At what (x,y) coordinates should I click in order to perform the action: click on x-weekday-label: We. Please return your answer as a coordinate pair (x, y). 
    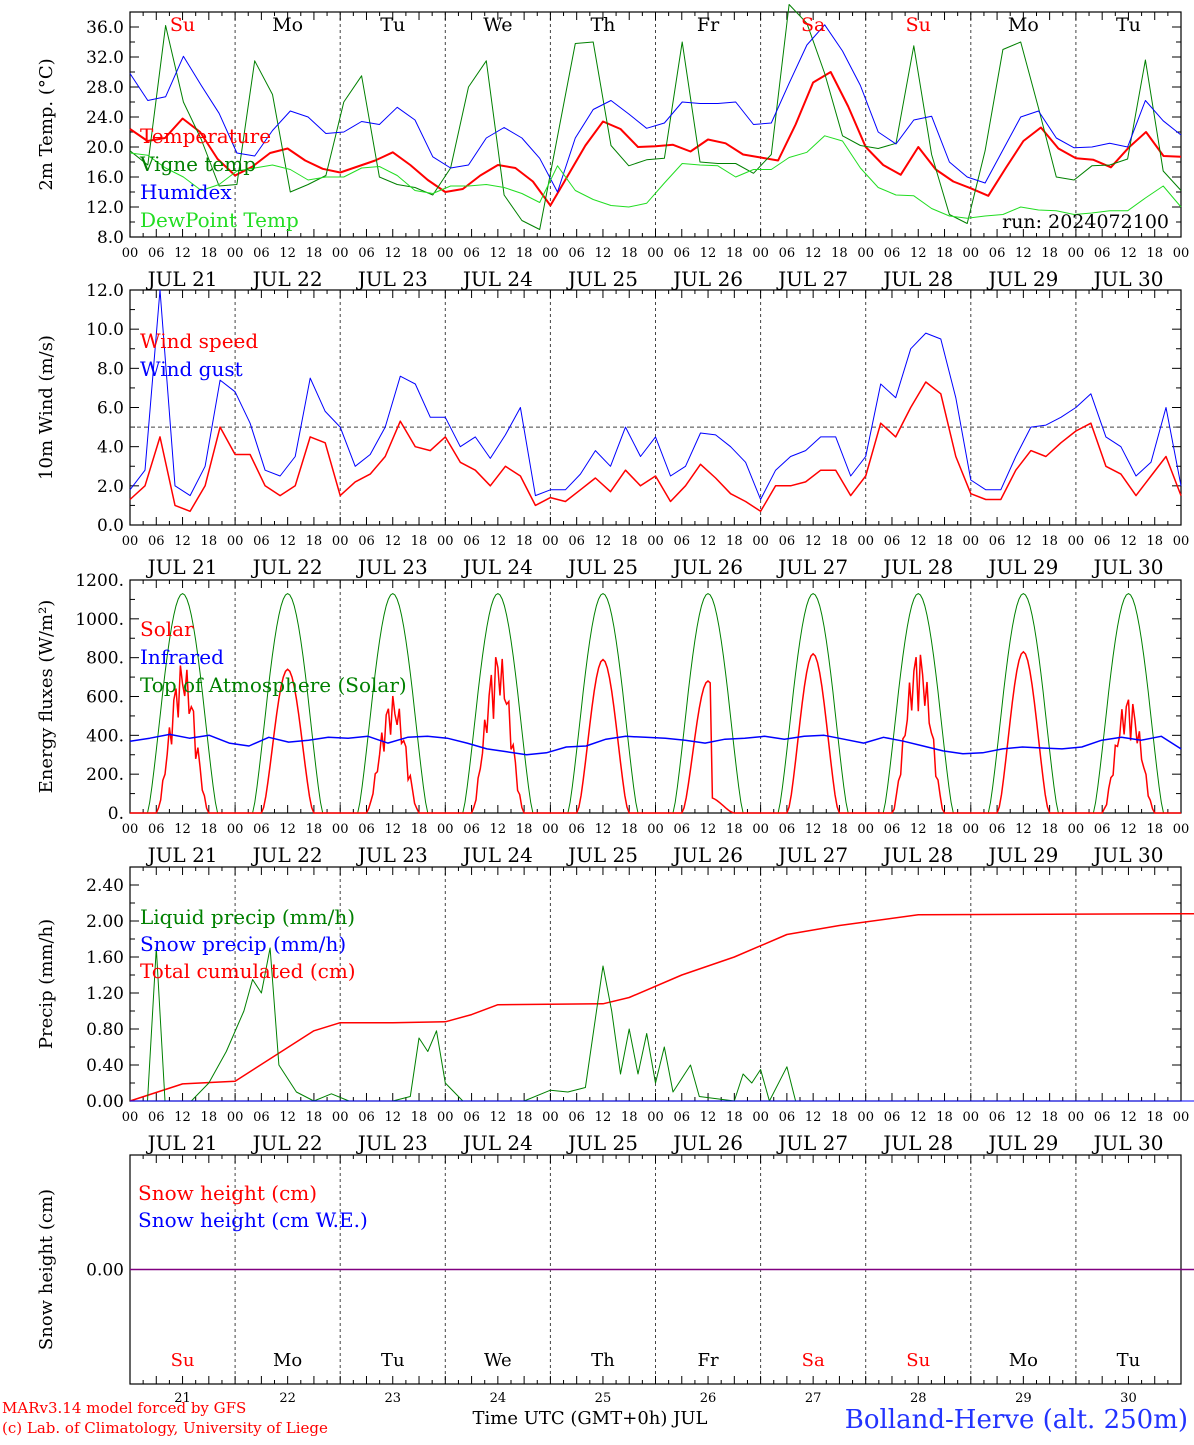
    Looking at the image, I should click on (497, 25).